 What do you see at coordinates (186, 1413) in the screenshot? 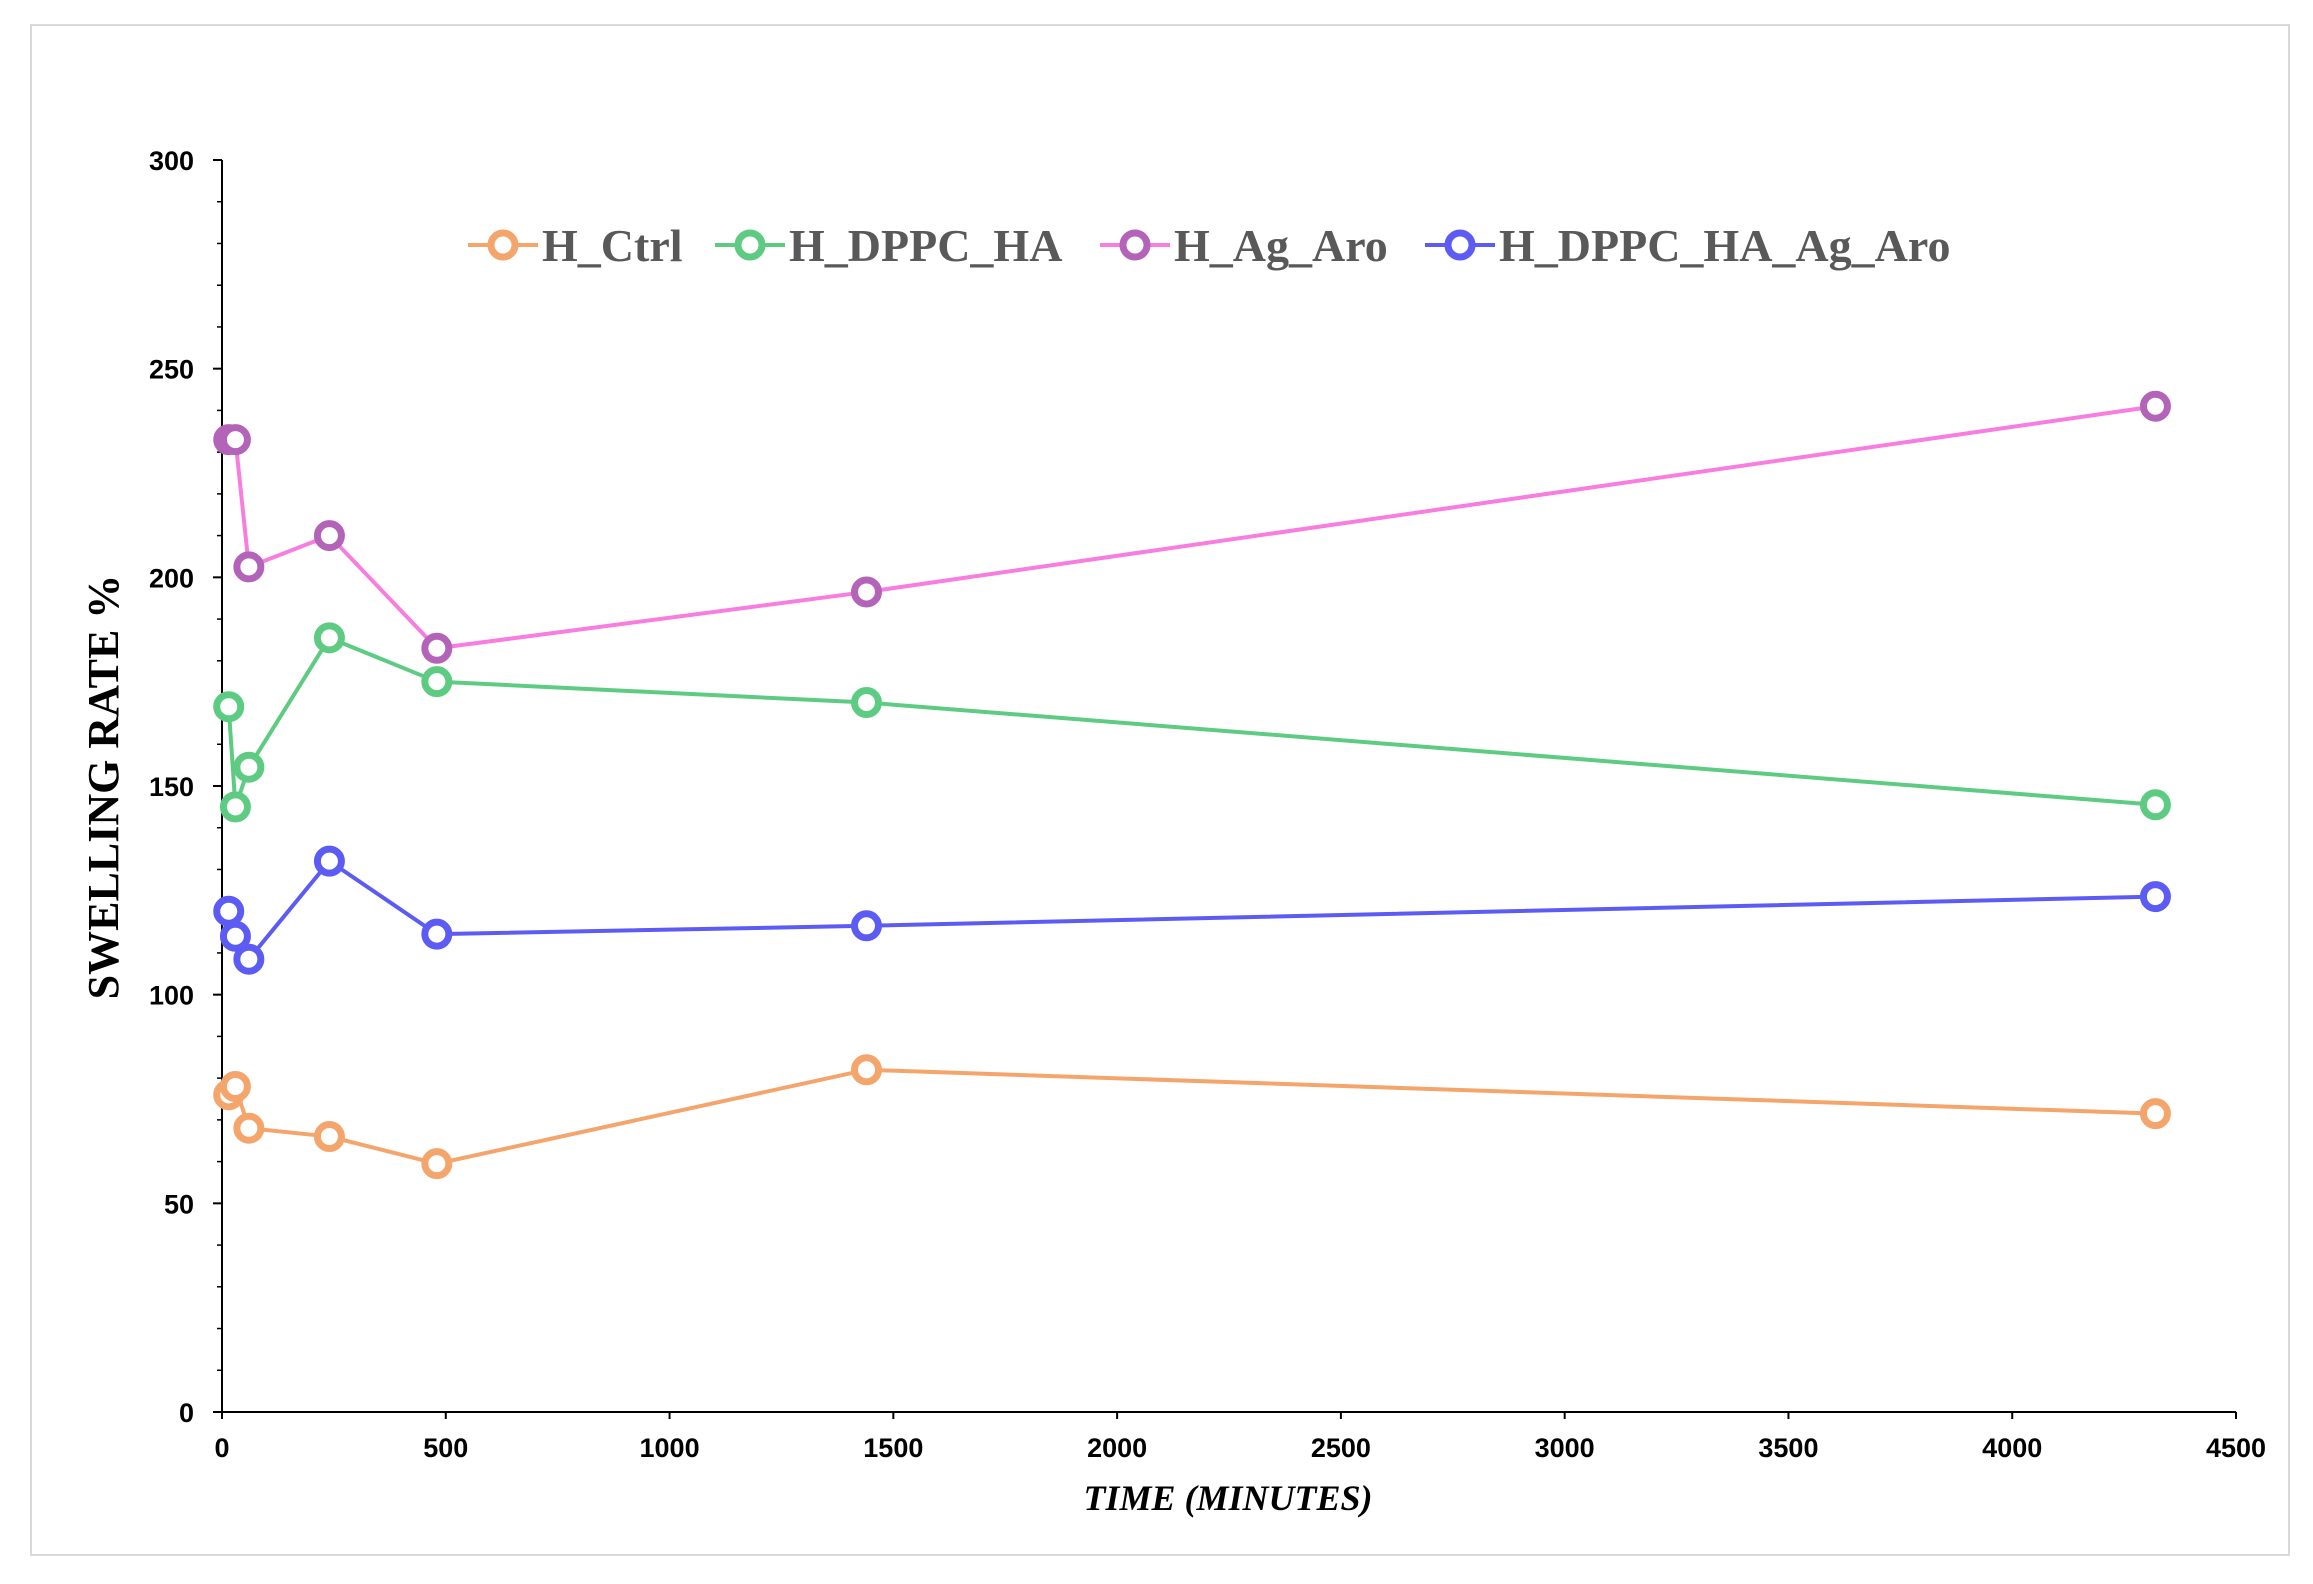
I see `y-tick-label: 0` at bounding box center [186, 1413].